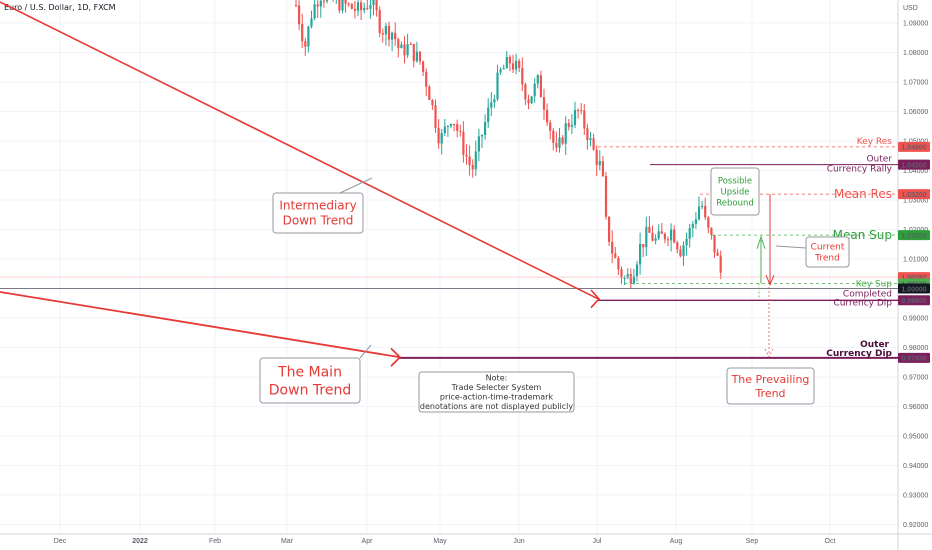 This screenshot has width=932, height=550. What do you see at coordinates (913, 195) in the screenshot?
I see `price-tag-label: 1.03200` at bounding box center [913, 195].